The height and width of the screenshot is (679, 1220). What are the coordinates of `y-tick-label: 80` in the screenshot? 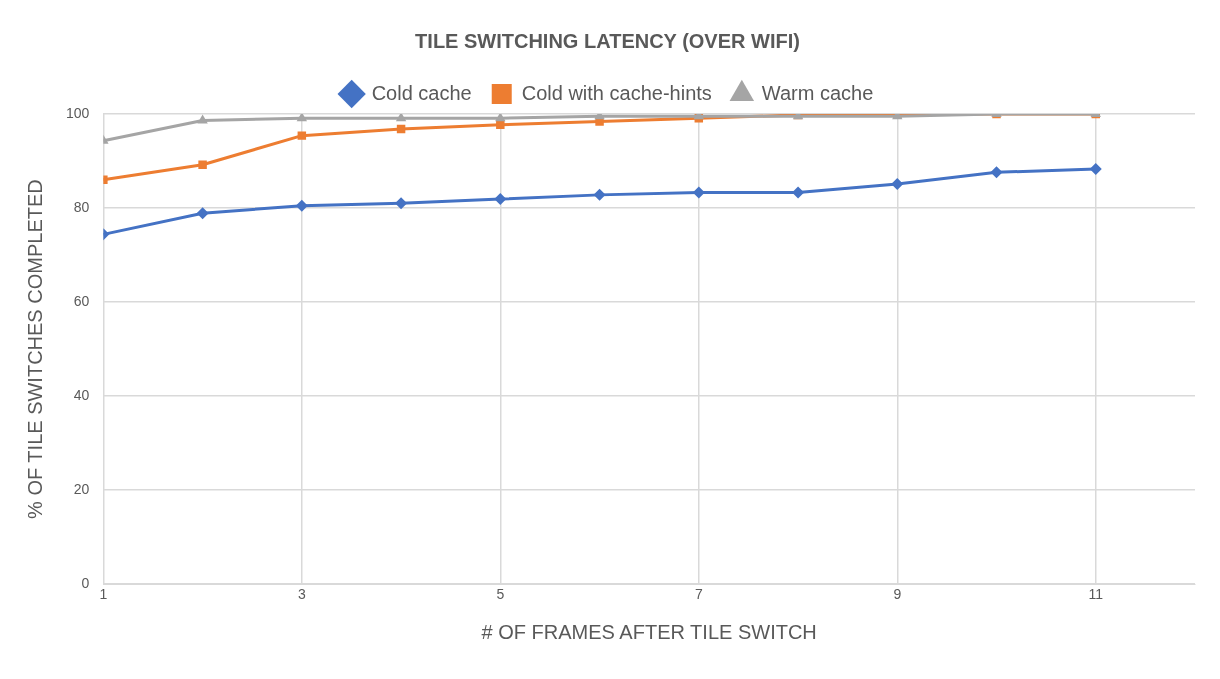 It's located at (81, 206).